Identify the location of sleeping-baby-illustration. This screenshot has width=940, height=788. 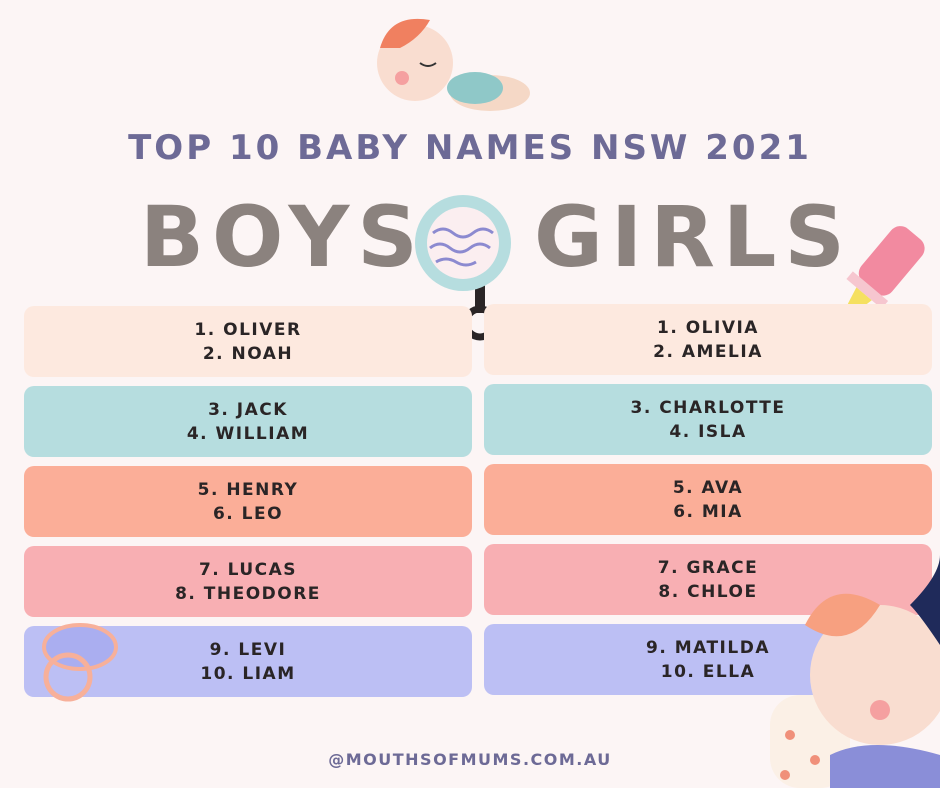
(453, 64).